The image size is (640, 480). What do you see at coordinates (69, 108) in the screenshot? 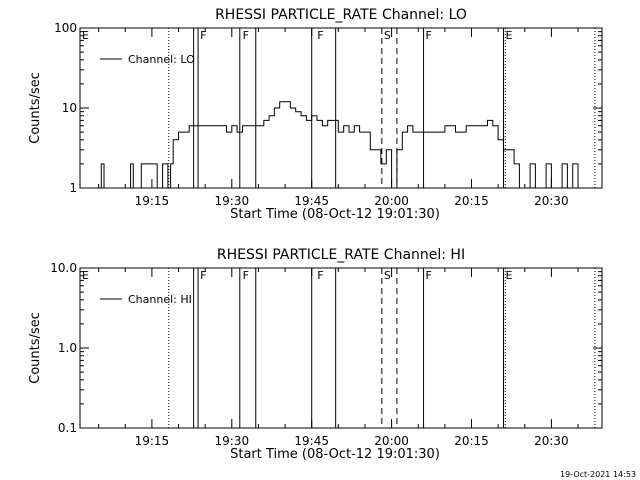
I see `y-tick-label: 10` at bounding box center [69, 108].